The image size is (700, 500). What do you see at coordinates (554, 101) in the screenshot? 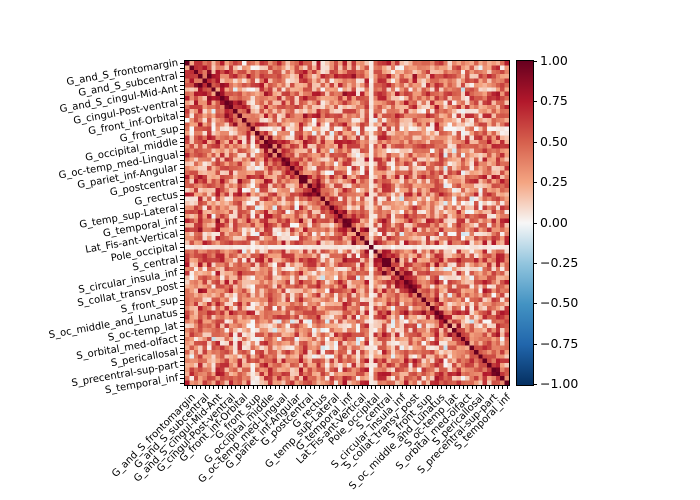
I see `colorbar-tick-label: 0.75` at bounding box center [554, 101].